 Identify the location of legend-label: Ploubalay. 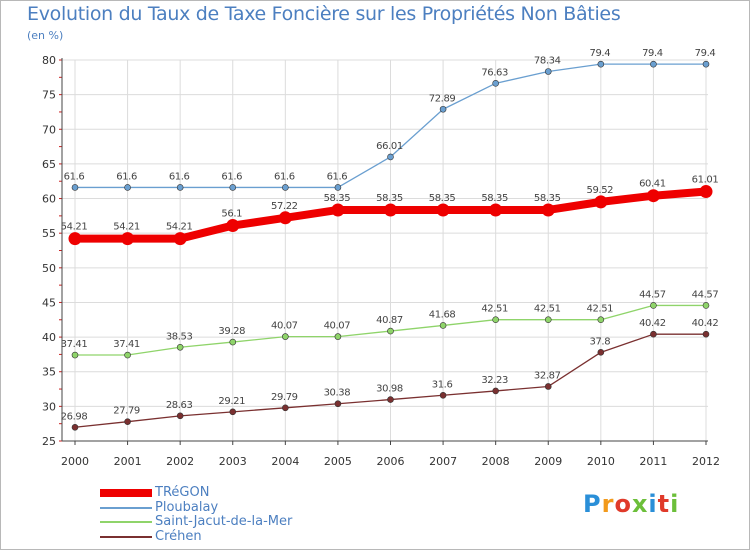
(187, 507).